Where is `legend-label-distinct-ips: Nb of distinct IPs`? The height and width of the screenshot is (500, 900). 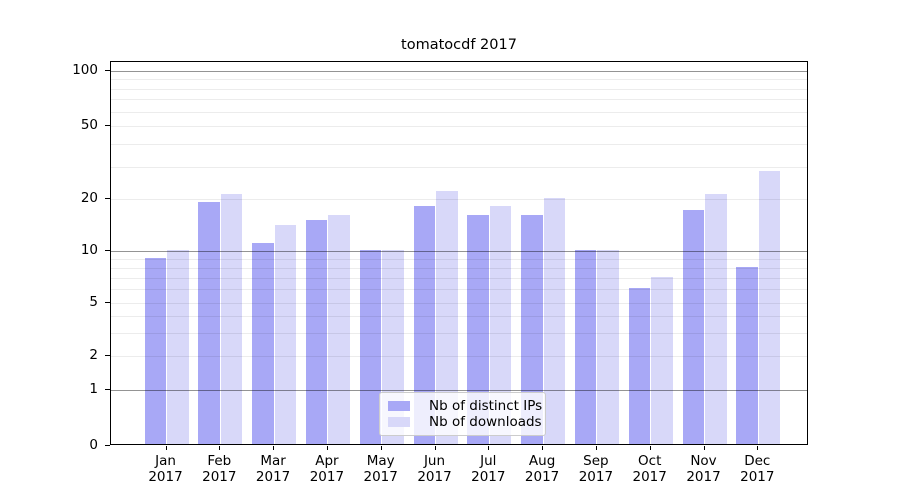
legend-label-distinct-ips: Nb of distinct IPs is located at coordinates (486, 406).